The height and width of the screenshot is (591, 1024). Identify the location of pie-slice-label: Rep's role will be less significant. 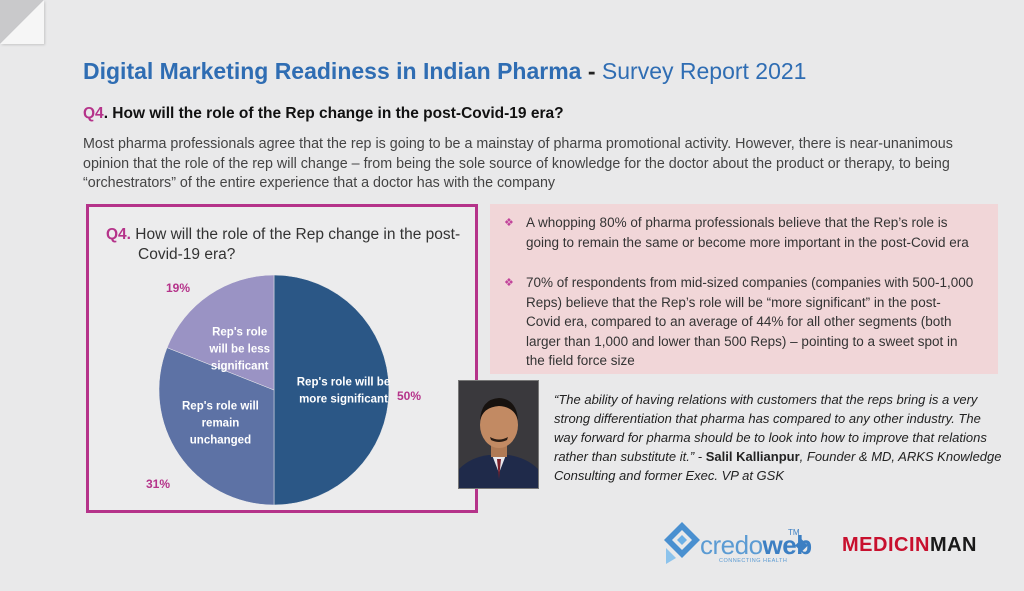
(239, 349).